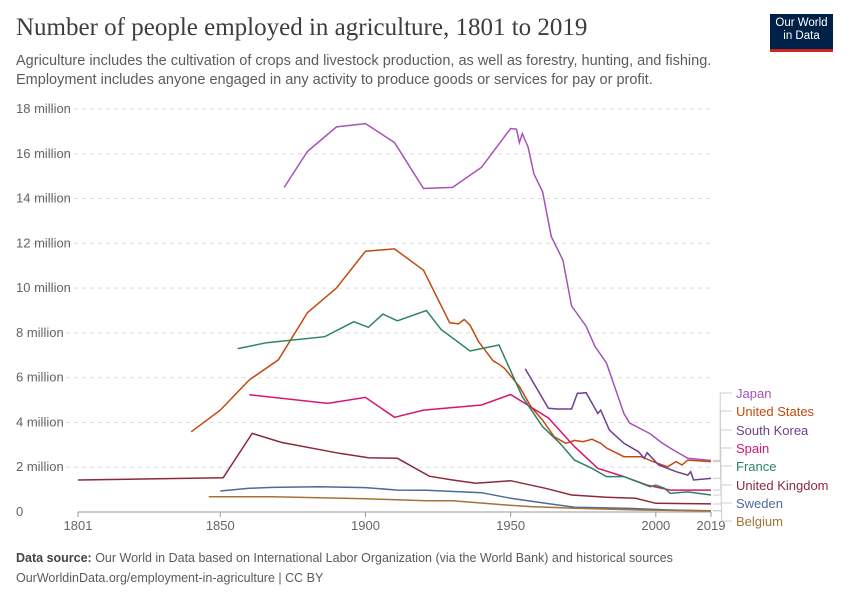  I want to click on y-tick-label: 8 million, so click(40, 332).